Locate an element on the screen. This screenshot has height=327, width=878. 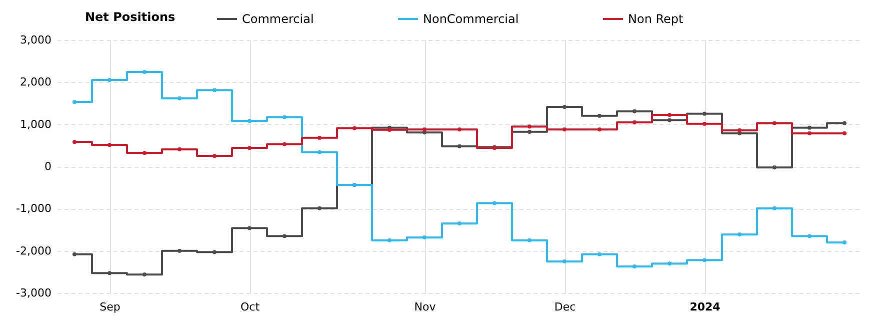
y-tick-label: 3,000 is located at coordinates (36, 40).